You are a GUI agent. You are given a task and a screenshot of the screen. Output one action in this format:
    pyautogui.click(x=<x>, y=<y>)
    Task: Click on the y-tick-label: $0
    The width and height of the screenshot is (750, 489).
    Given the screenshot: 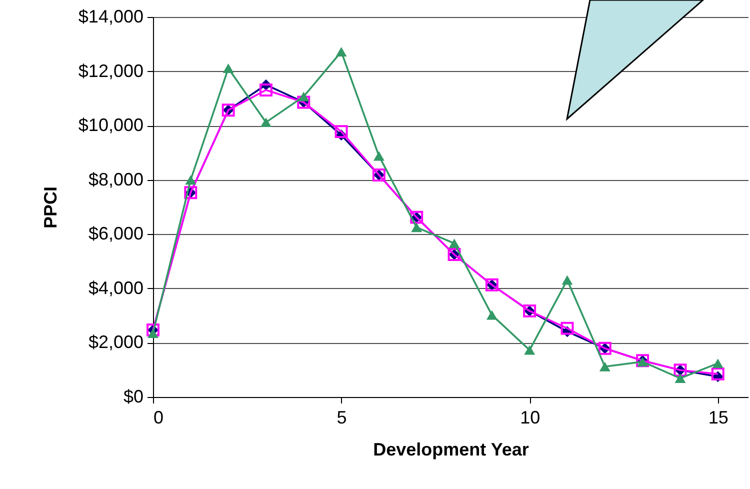 What is the action you would take?
    pyautogui.click(x=133, y=396)
    